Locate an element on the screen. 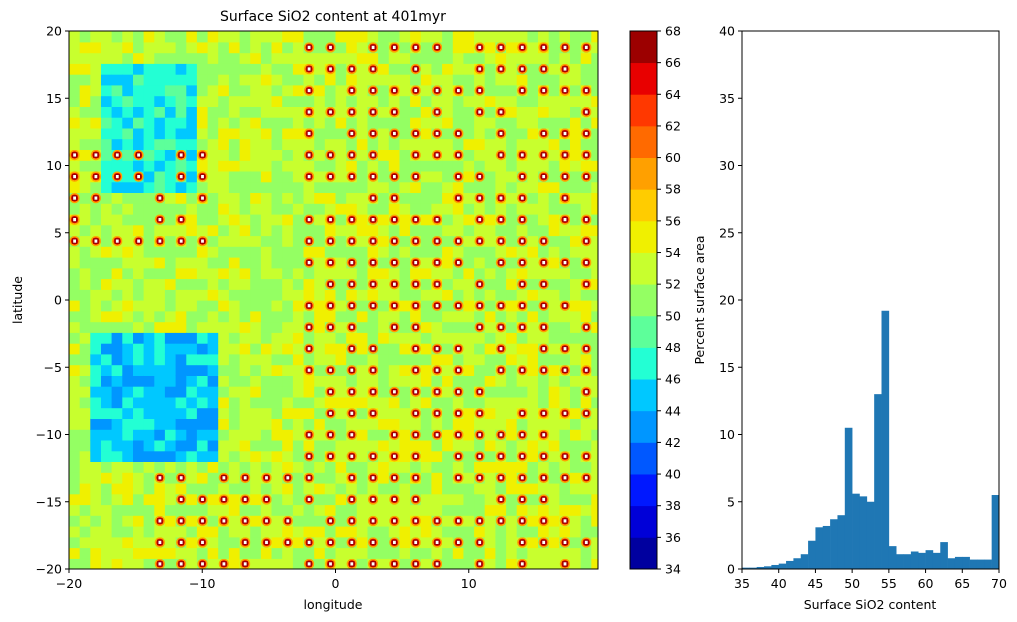 Image resolution: width=1017 pixels, height=622 pixels. histogram-y-tick-label: 20 is located at coordinates (727, 300).